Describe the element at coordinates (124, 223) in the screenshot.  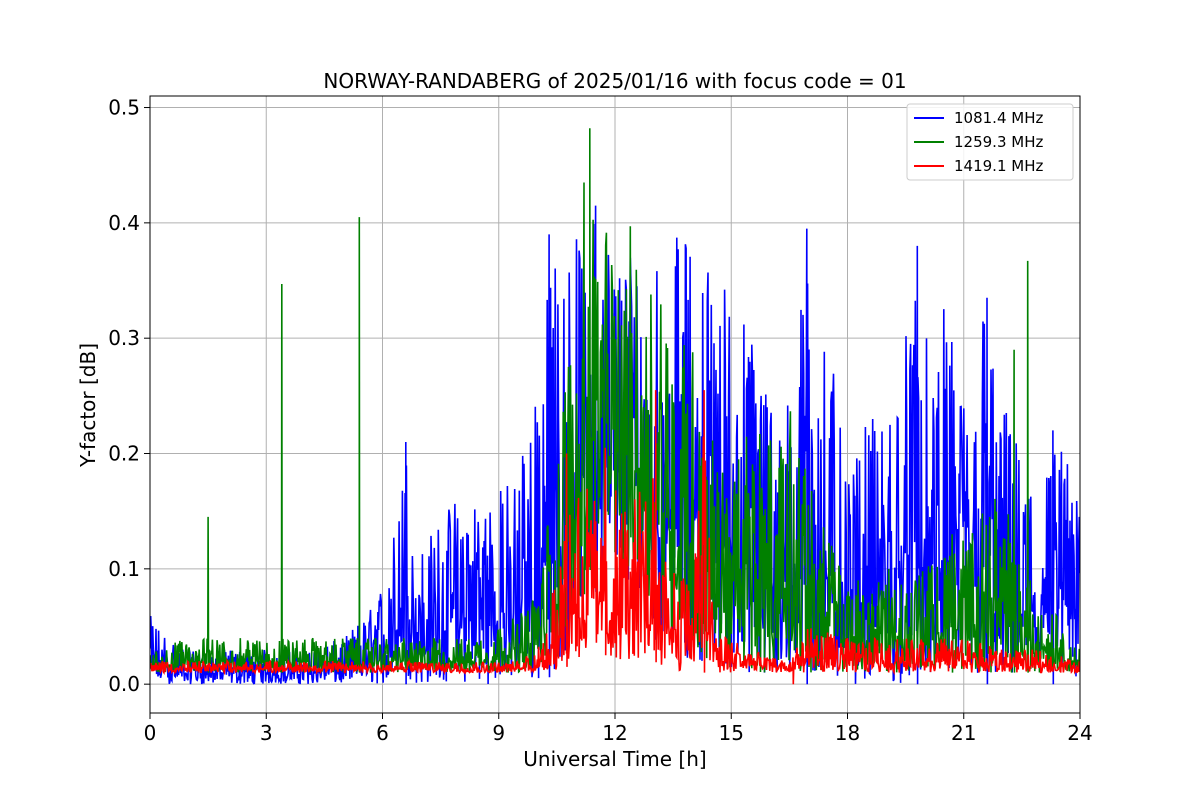
I see `y-tick-label: 0.4` at that location.